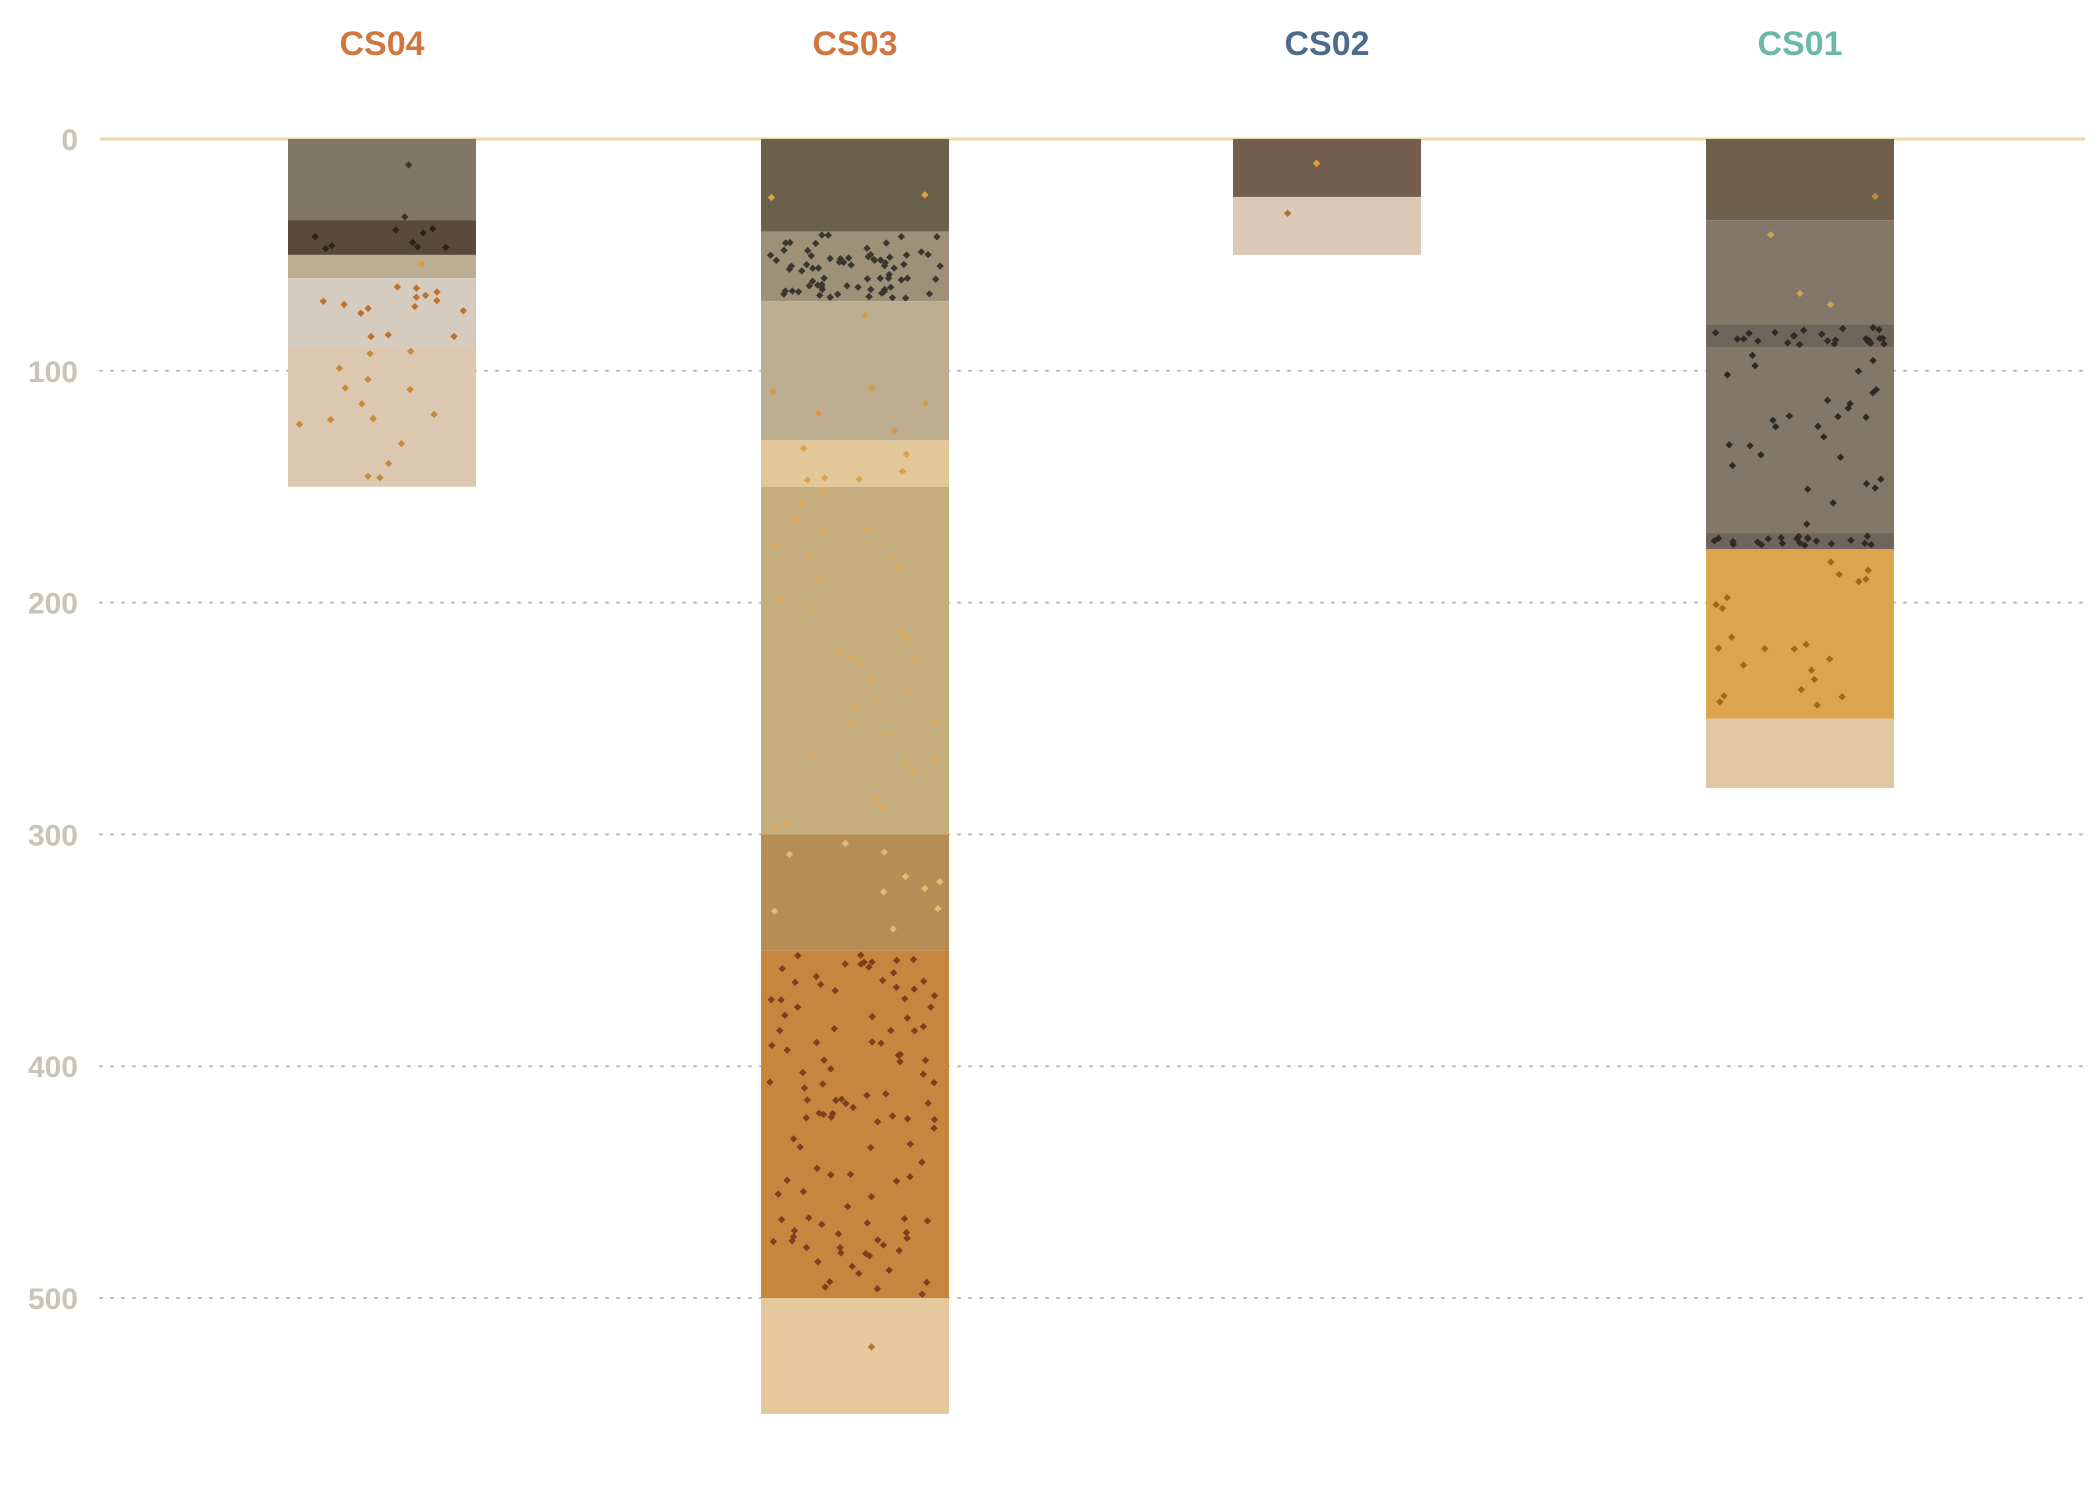 The image size is (2100, 1500). I want to click on column-cs01, so click(1800, 464).